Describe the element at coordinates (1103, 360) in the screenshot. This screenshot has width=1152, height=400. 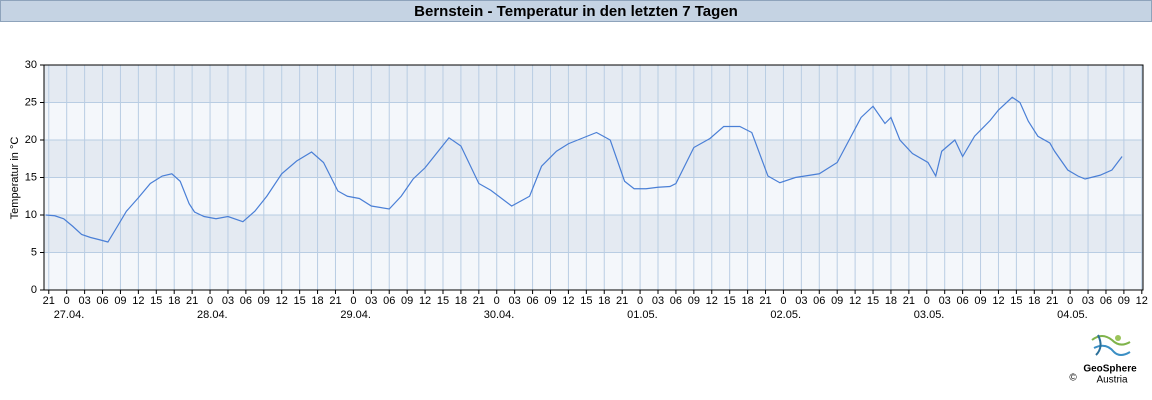
I see `logo: GeoSphere Austria ©` at that location.